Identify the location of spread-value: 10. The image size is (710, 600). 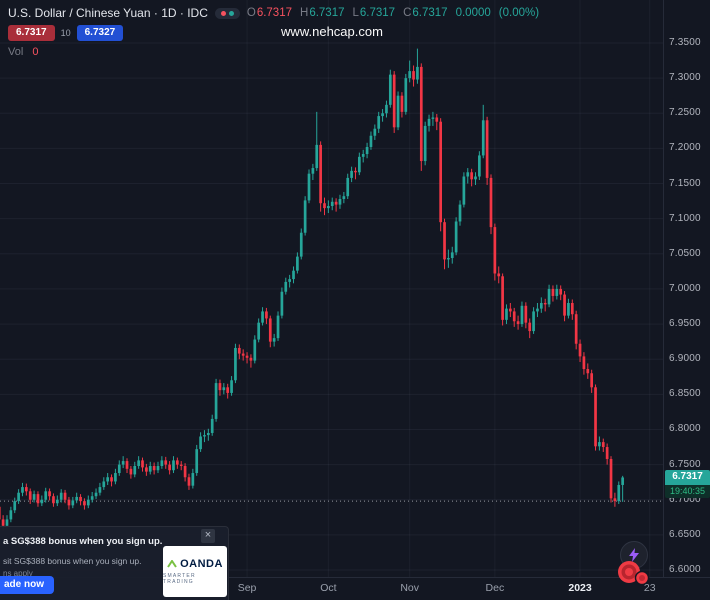
(65, 33).